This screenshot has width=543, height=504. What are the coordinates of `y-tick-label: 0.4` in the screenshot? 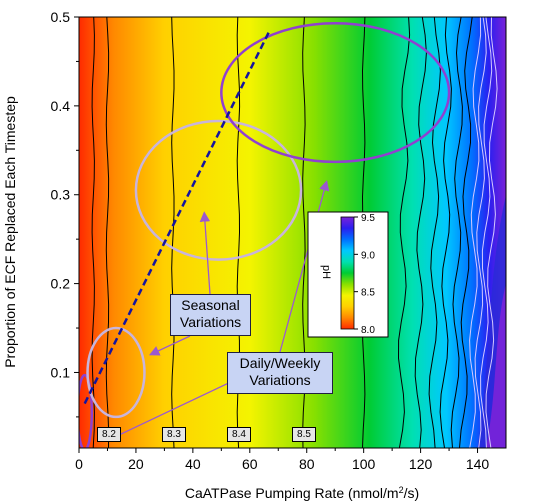 It's located at (61, 106).